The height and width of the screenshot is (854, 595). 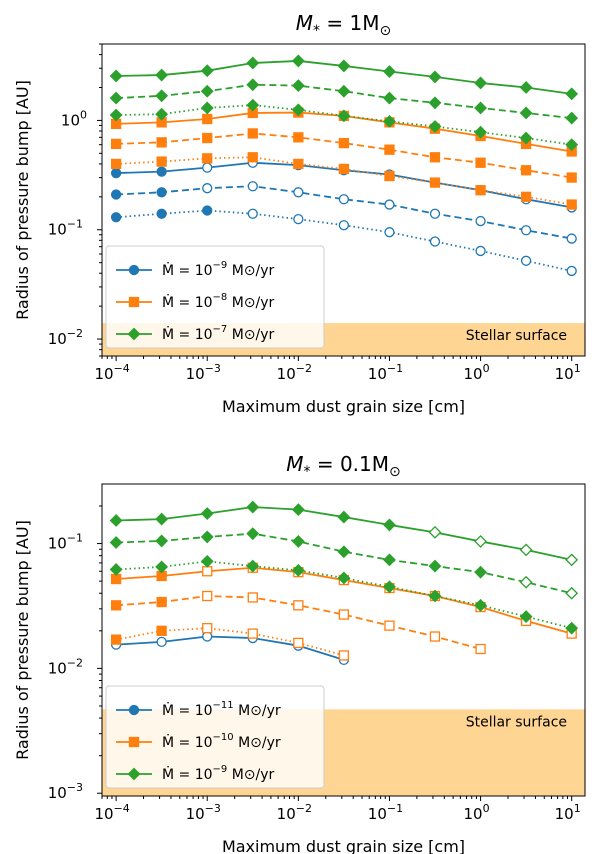 What do you see at coordinates (74, 118) in the screenshot?
I see `y-tick-label: 10⁰` at bounding box center [74, 118].